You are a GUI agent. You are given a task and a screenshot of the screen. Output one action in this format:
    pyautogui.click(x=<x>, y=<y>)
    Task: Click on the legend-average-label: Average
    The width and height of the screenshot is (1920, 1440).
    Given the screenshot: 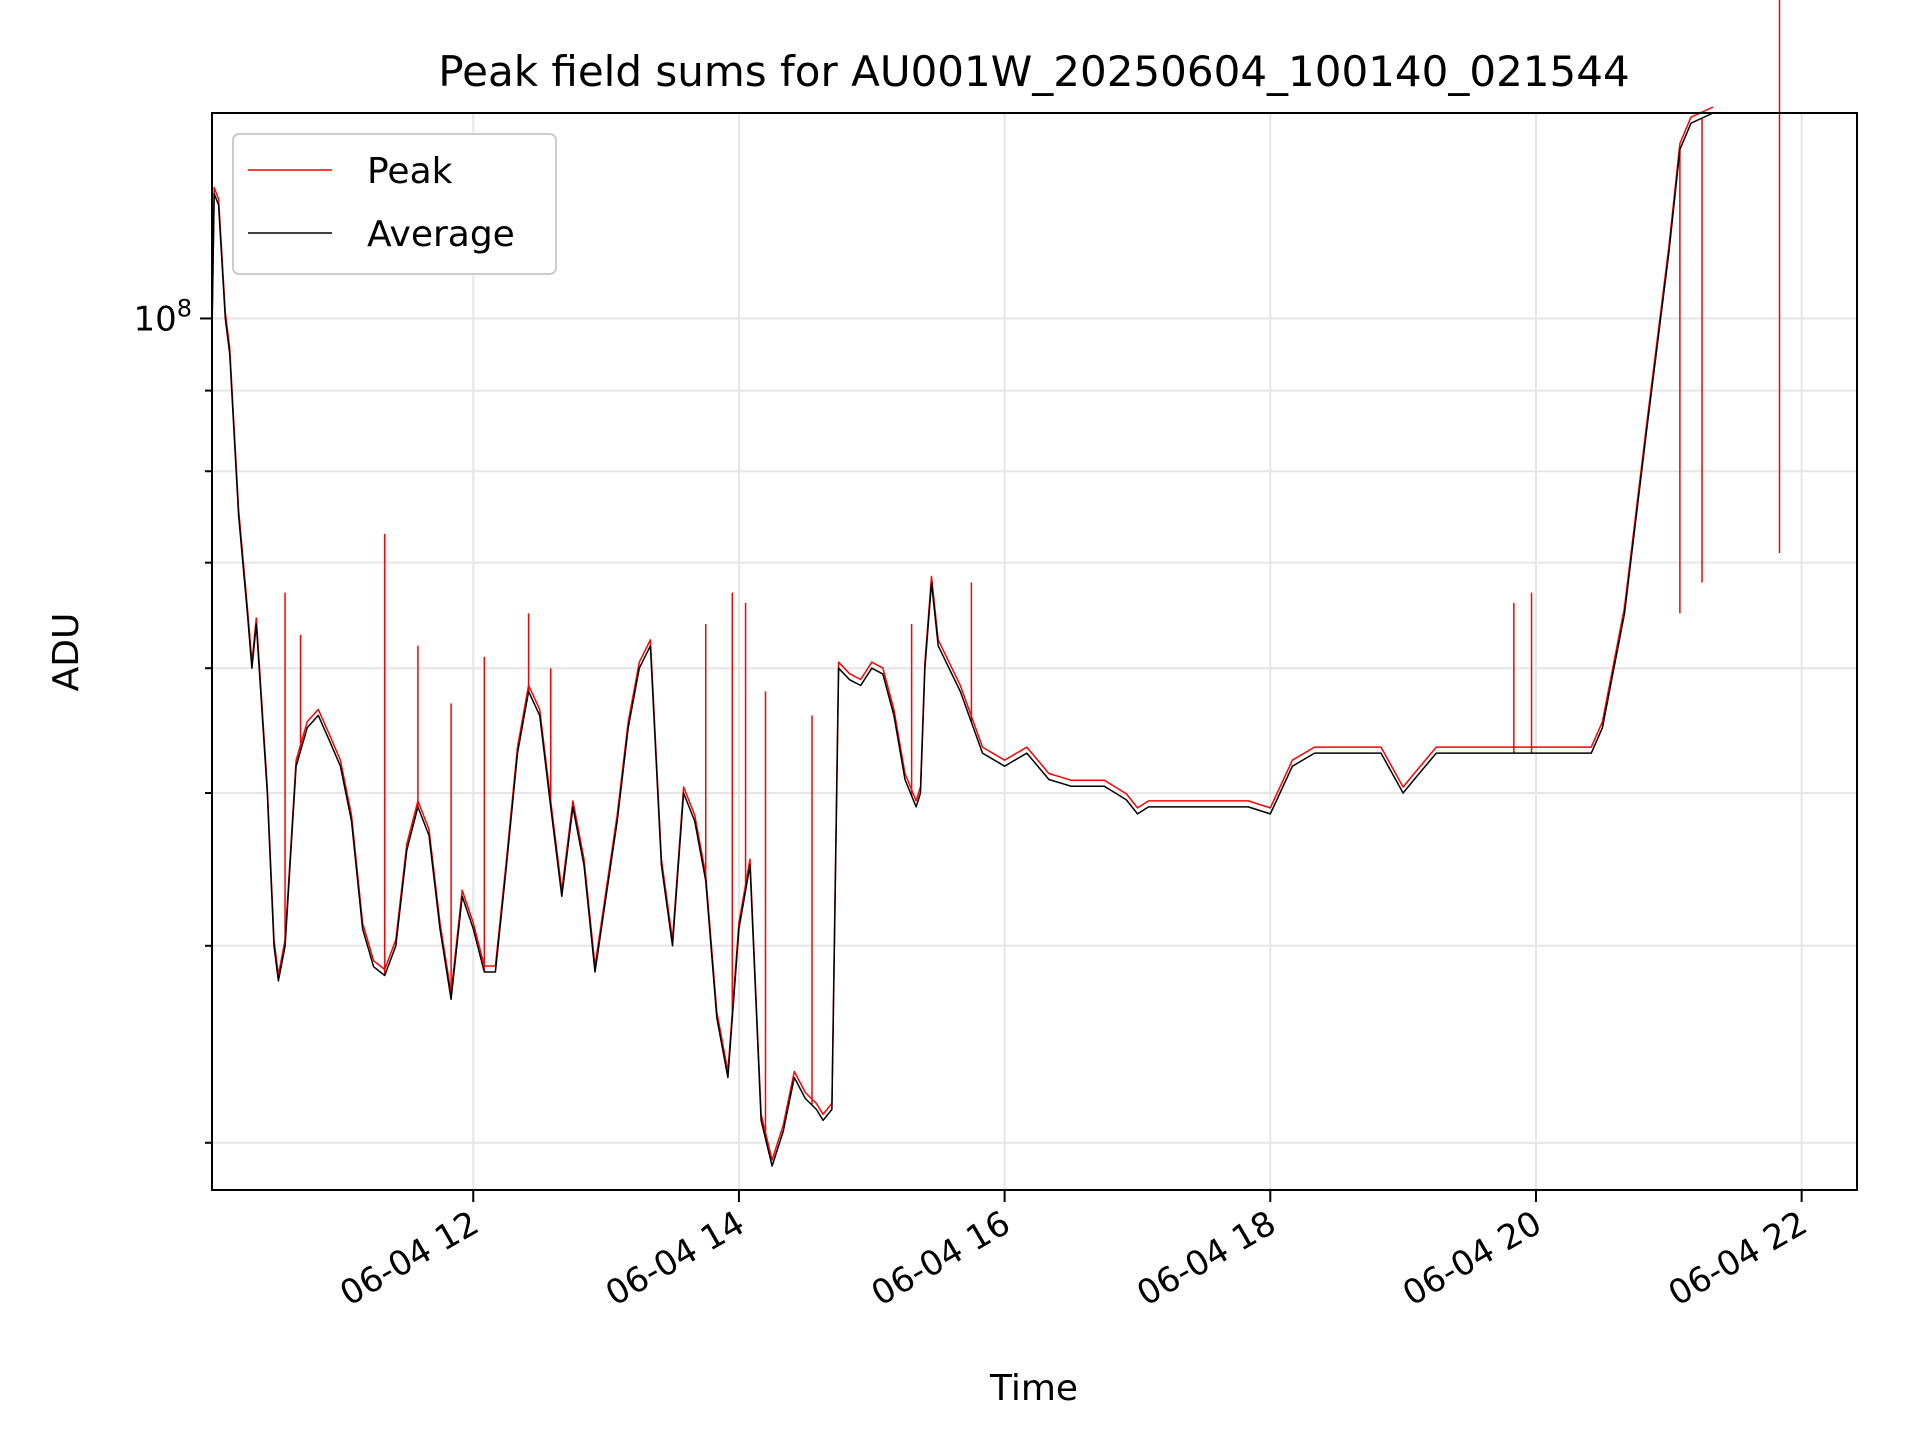 What is the action you would take?
    pyautogui.click(x=441, y=234)
    